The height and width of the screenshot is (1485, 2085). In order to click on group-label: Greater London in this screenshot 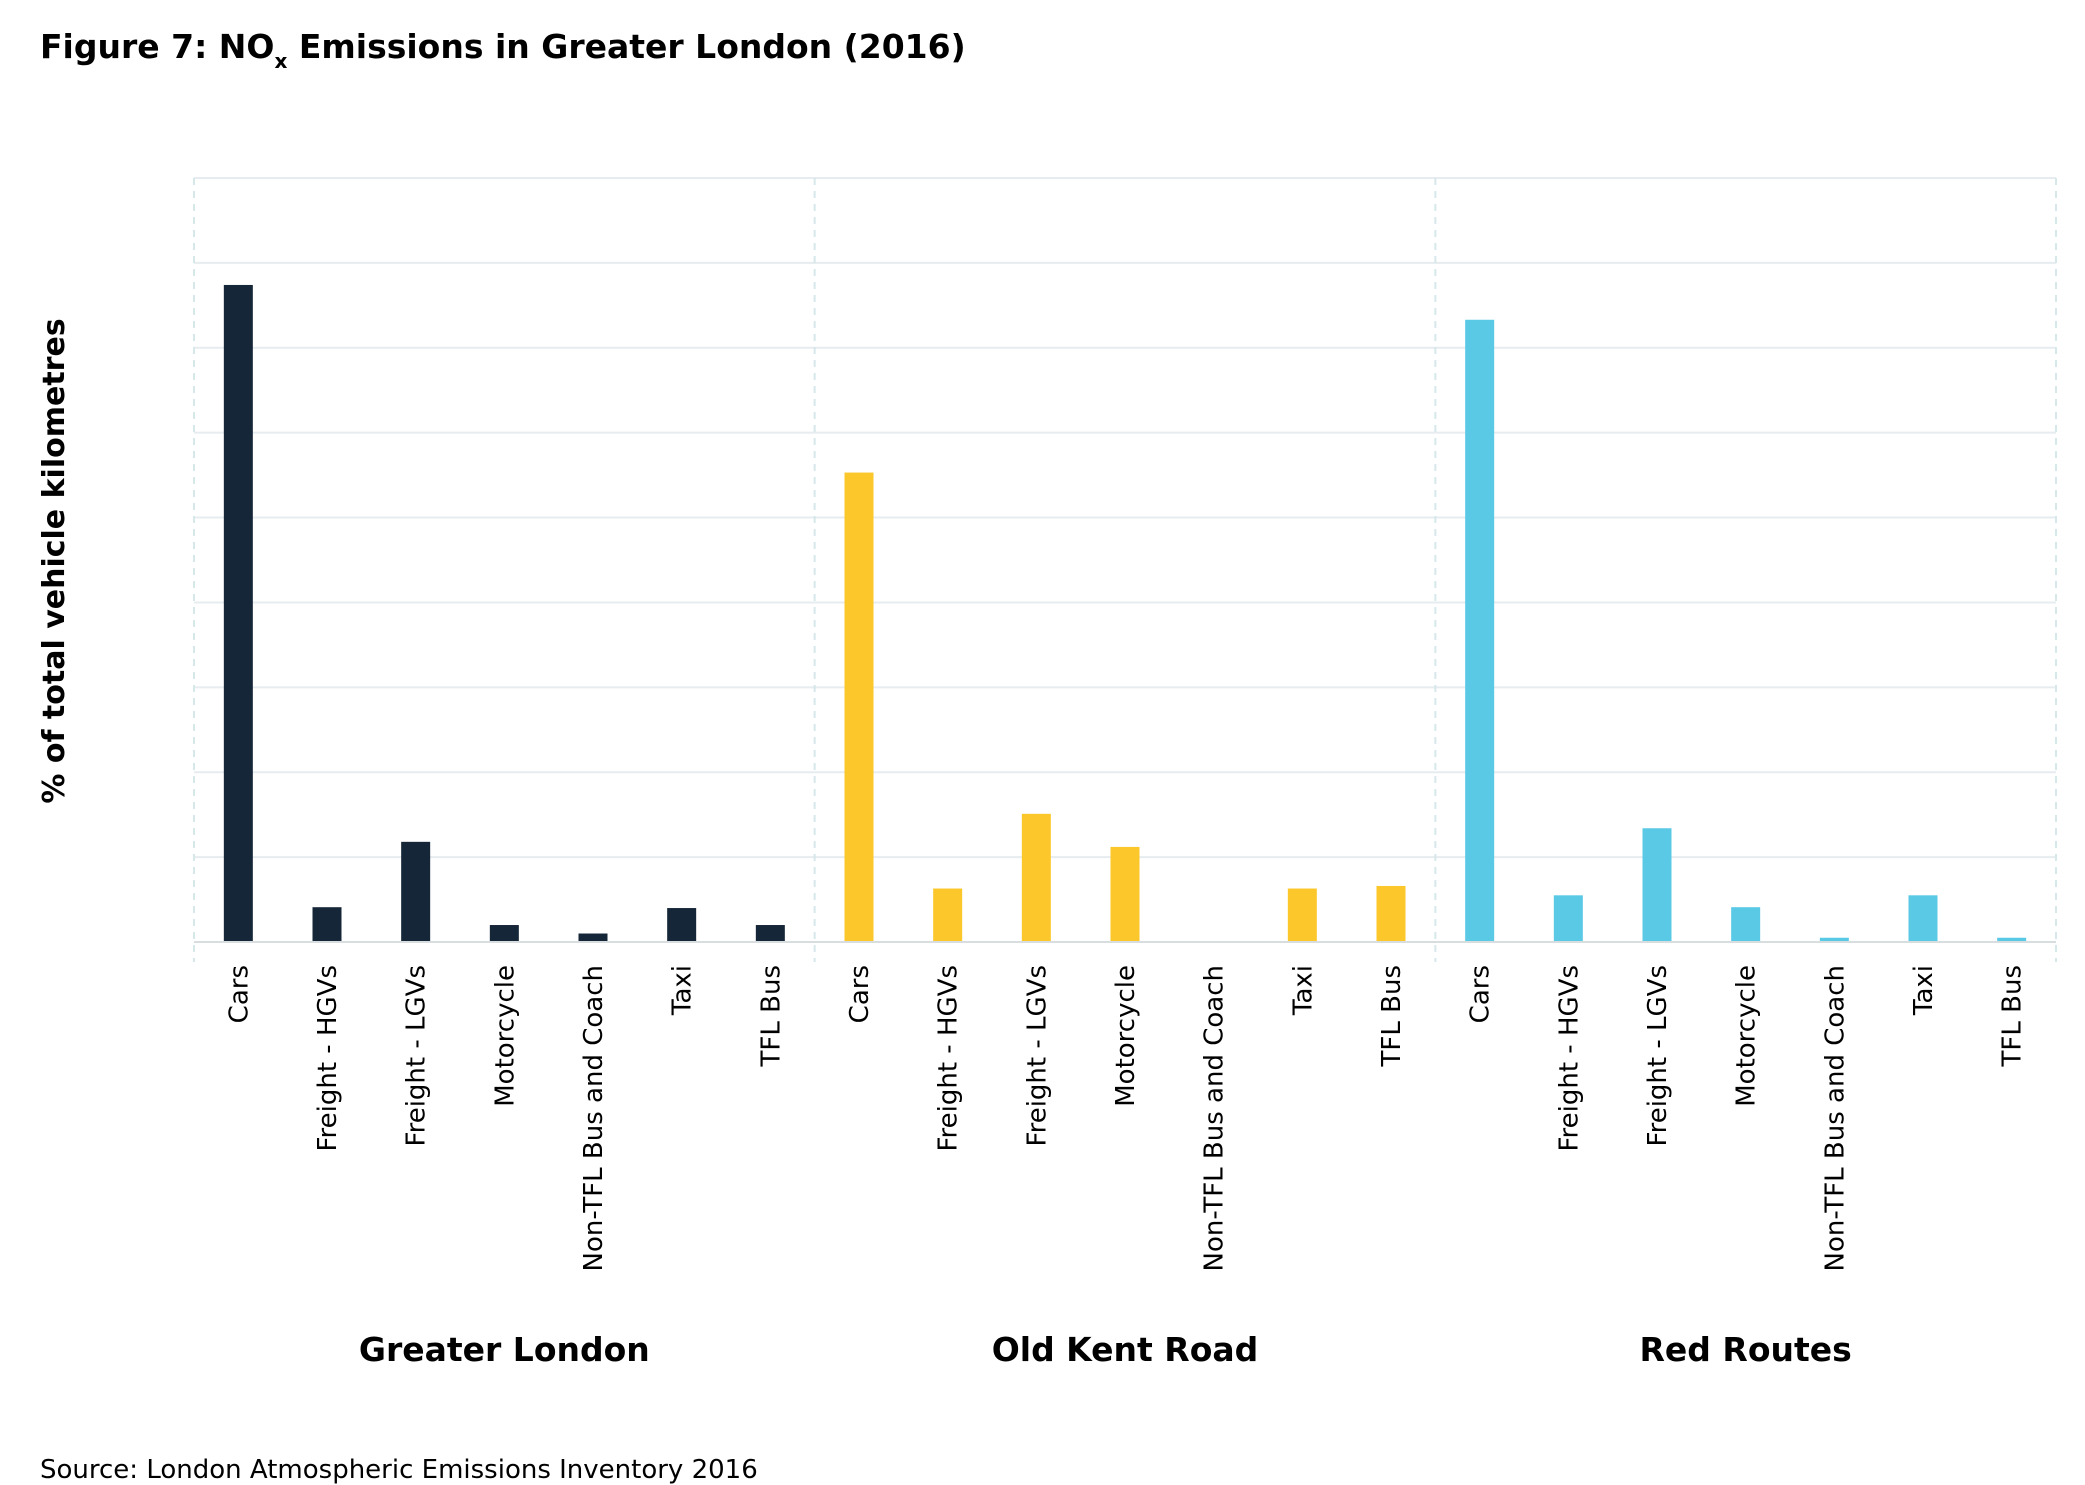, I will do `click(504, 1349)`.